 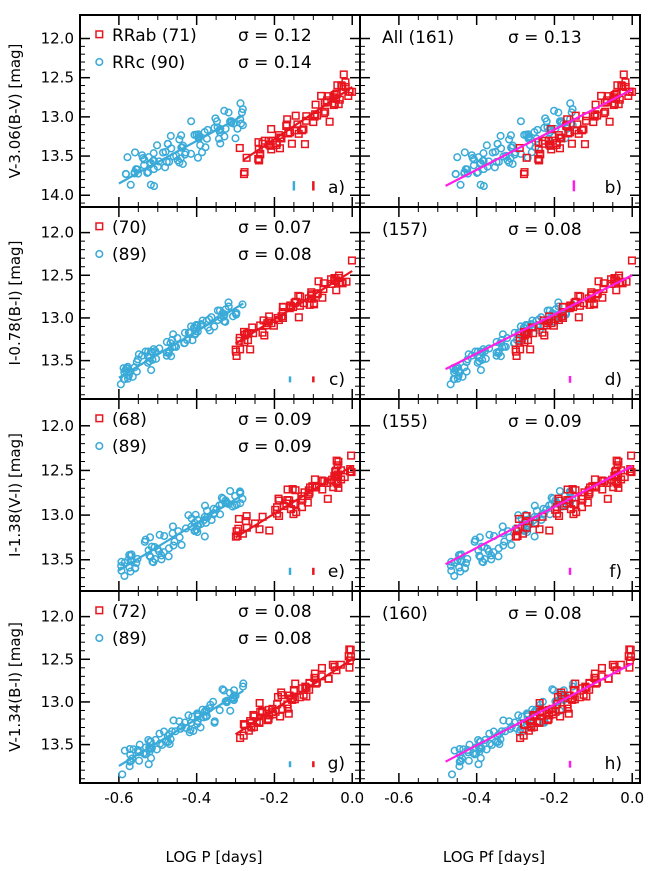 What do you see at coordinates (129, 447) in the screenshot?
I see `row3-left-rrc-count: (89)` at bounding box center [129, 447].